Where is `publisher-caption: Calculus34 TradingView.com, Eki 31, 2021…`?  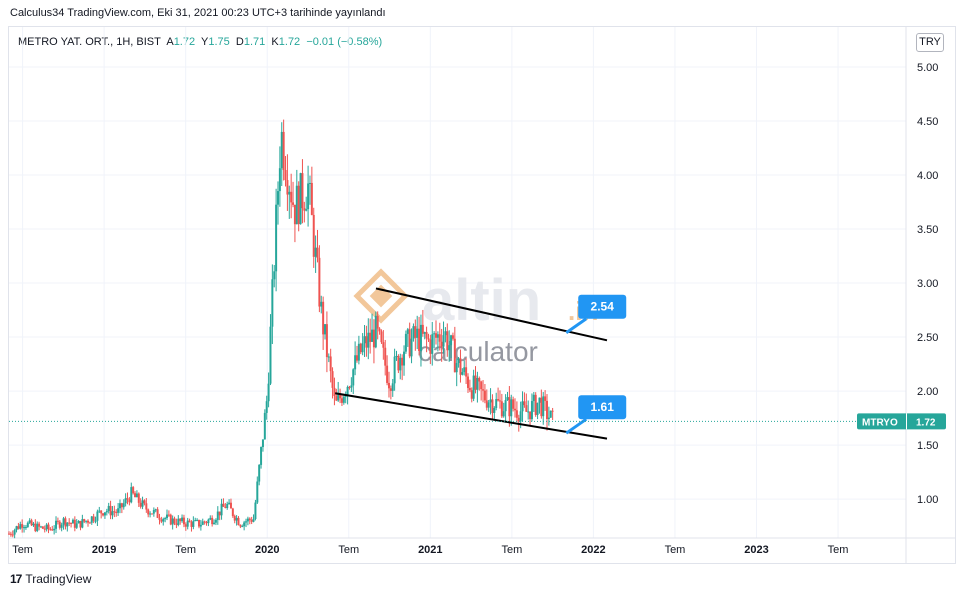
publisher-caption: Calculus34 TradingView.com, Eki 31, 2021… is located at coordinates (198, 13).